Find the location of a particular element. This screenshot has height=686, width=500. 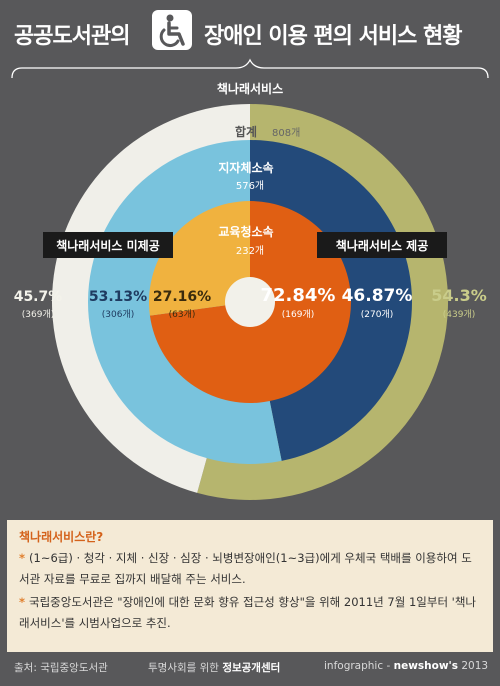

legend-box-provided is located at coordinates (382, 245).